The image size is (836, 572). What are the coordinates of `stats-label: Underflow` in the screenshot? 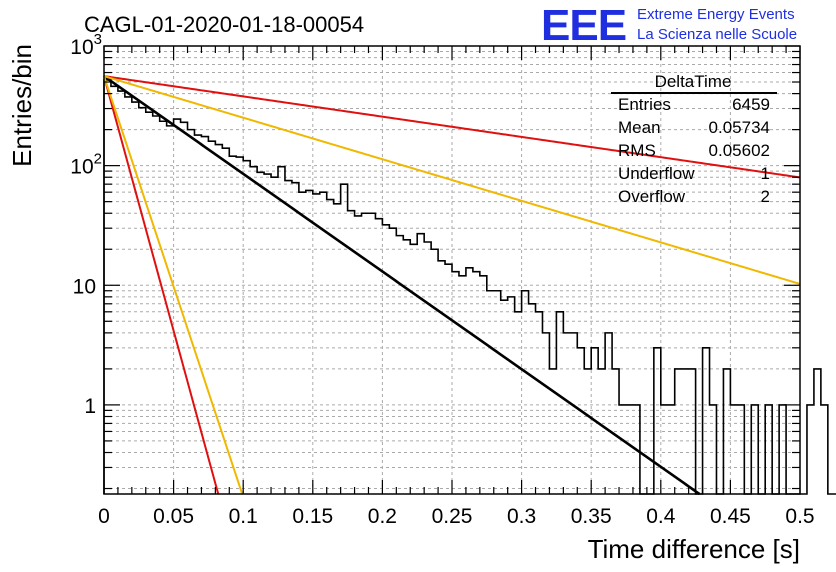 It's located at (656, 173).